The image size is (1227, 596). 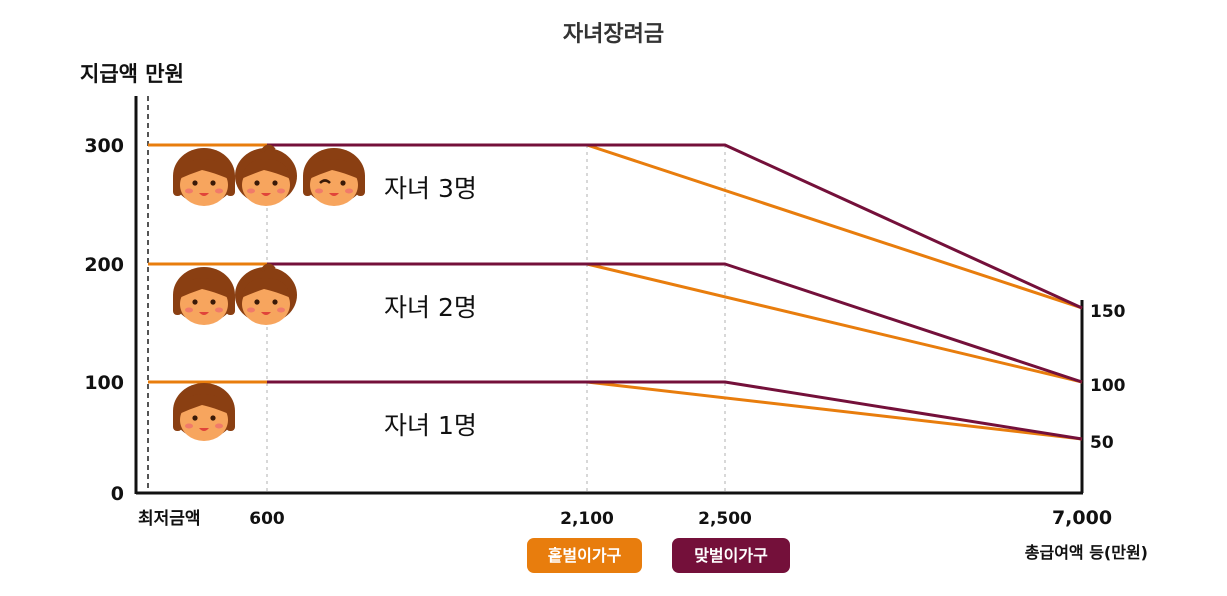 I want to click on y-tick-label: 300, so click(x=104, y=146).